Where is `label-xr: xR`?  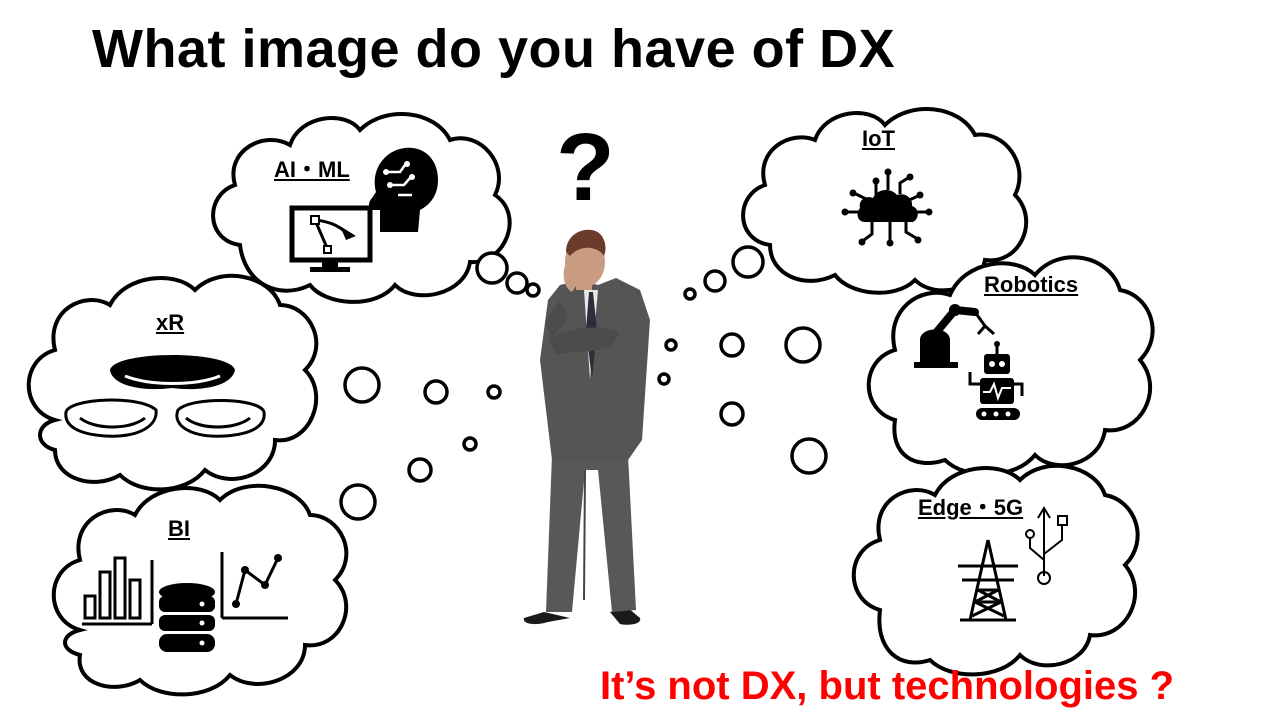 label-xr: xR is located at coordinates (170, 322).